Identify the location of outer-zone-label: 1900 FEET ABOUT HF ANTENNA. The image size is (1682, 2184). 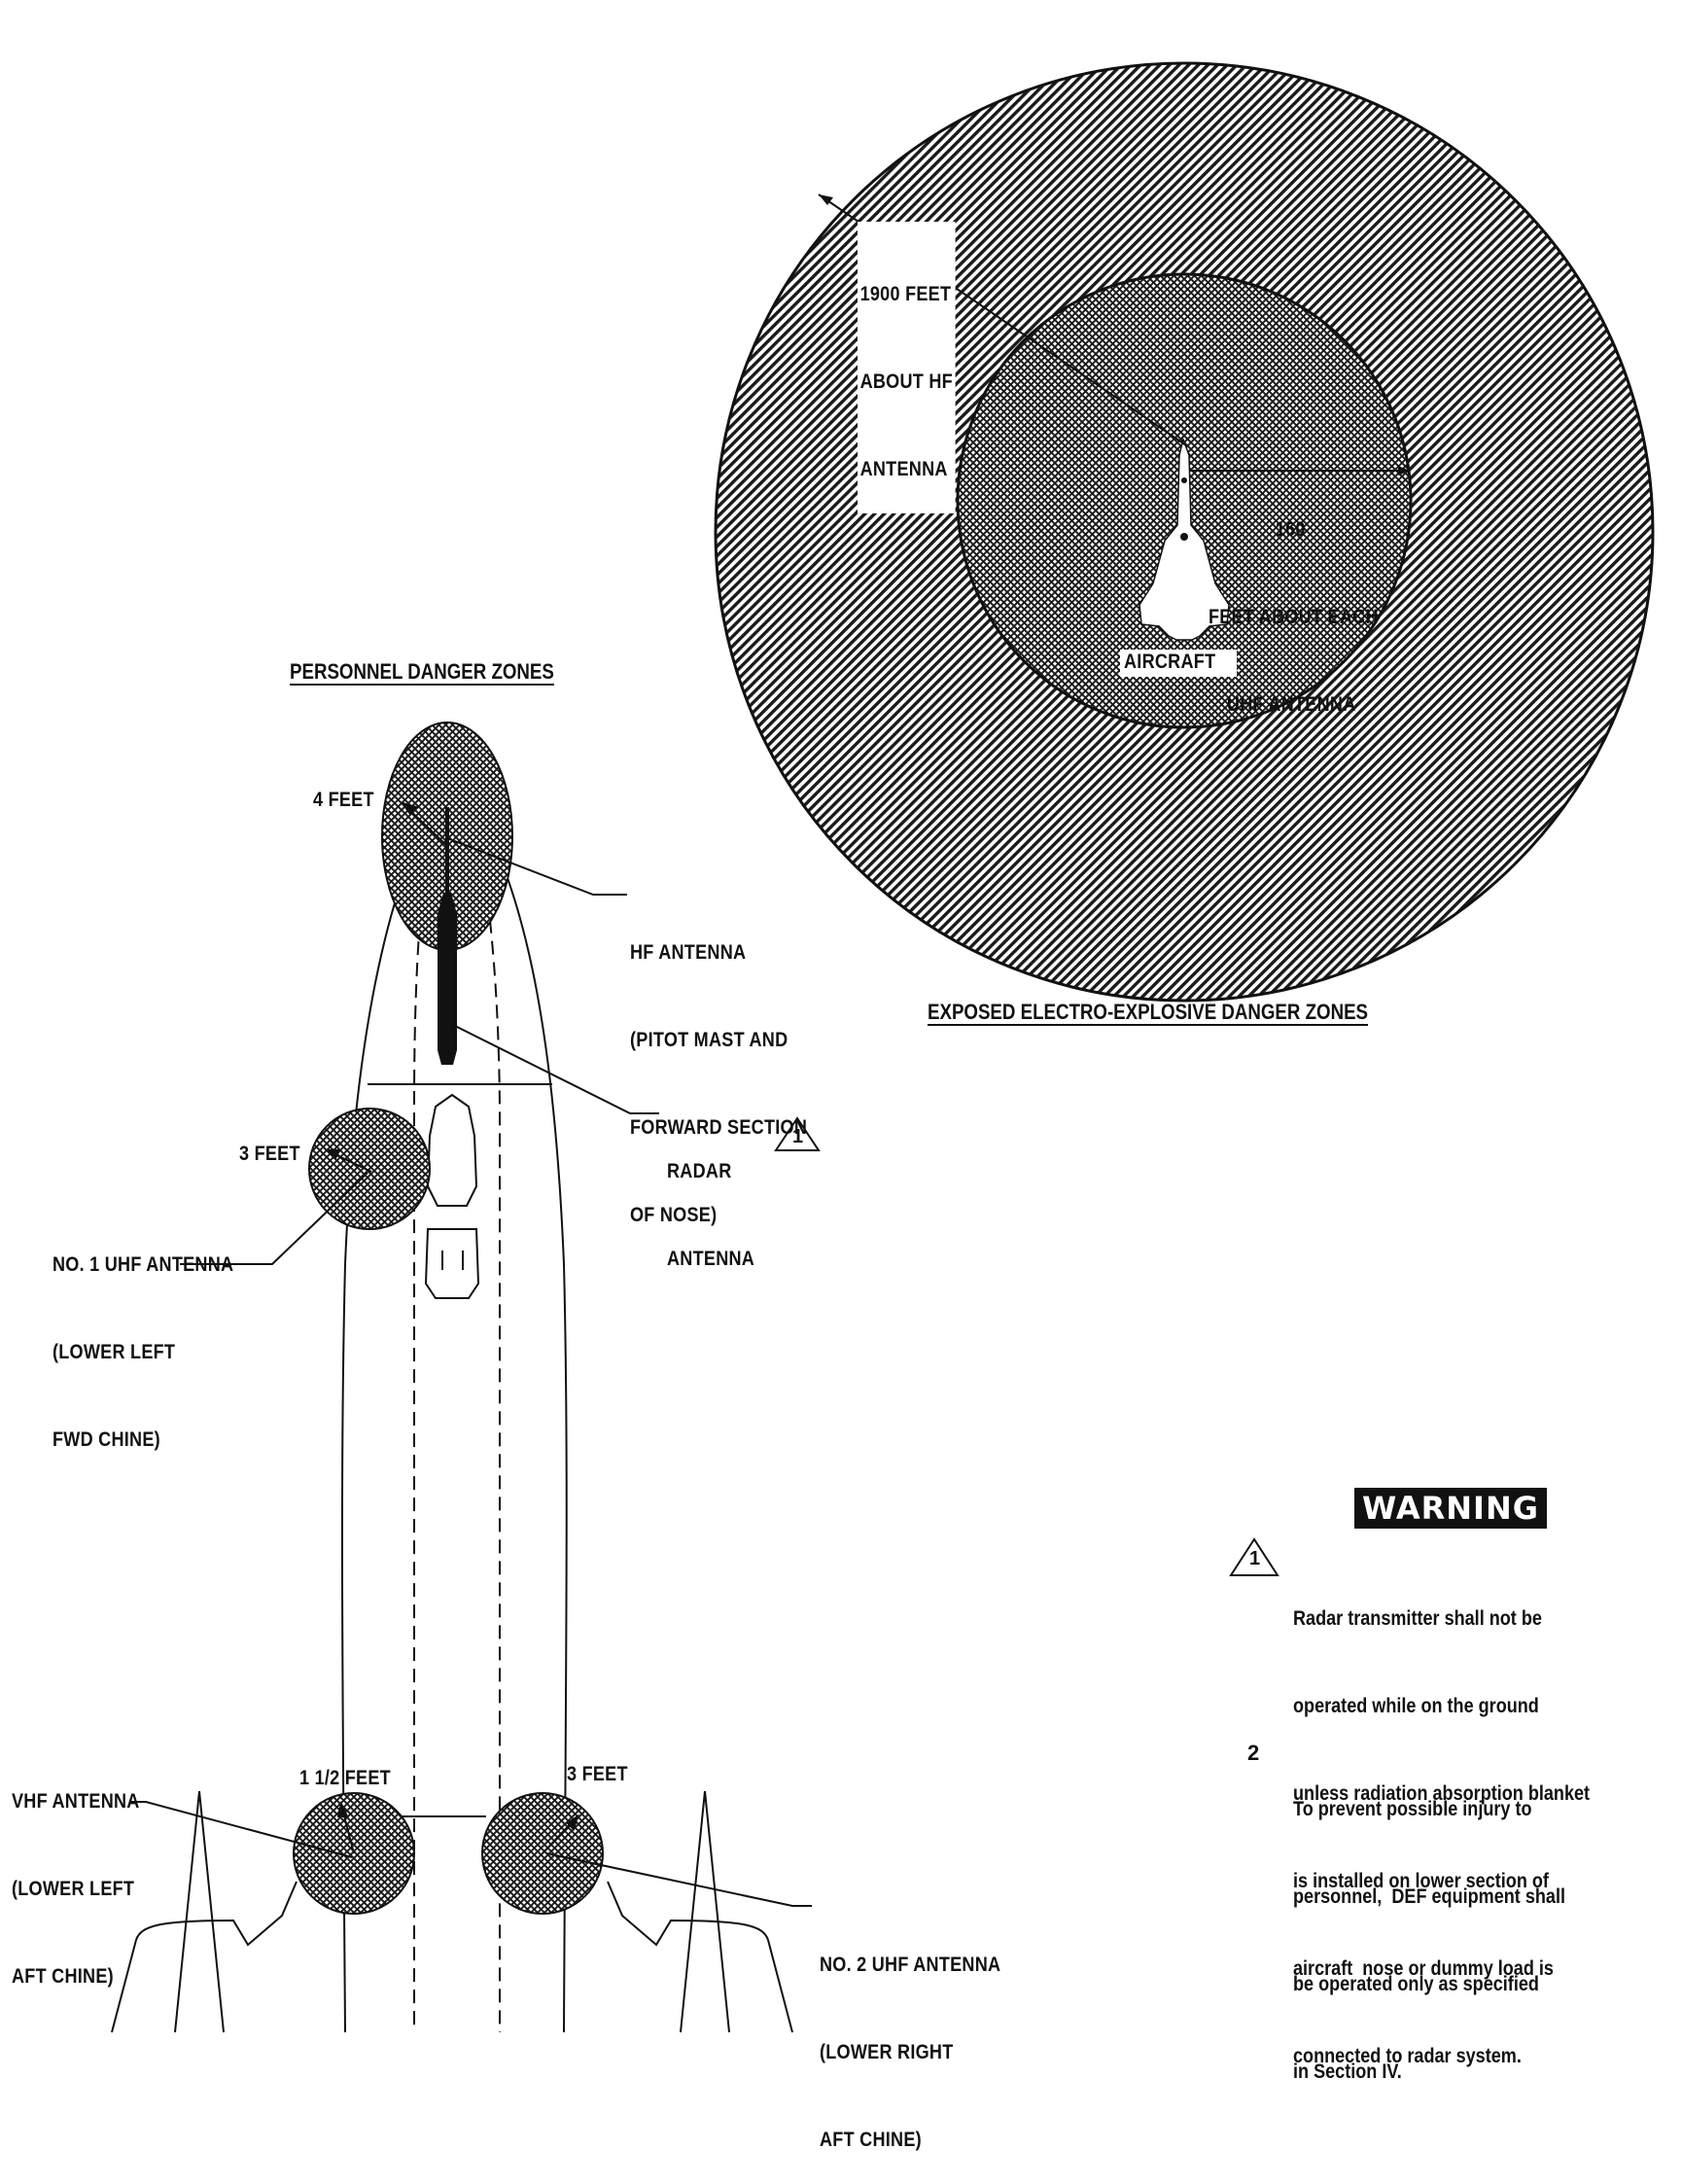
(907, 367).